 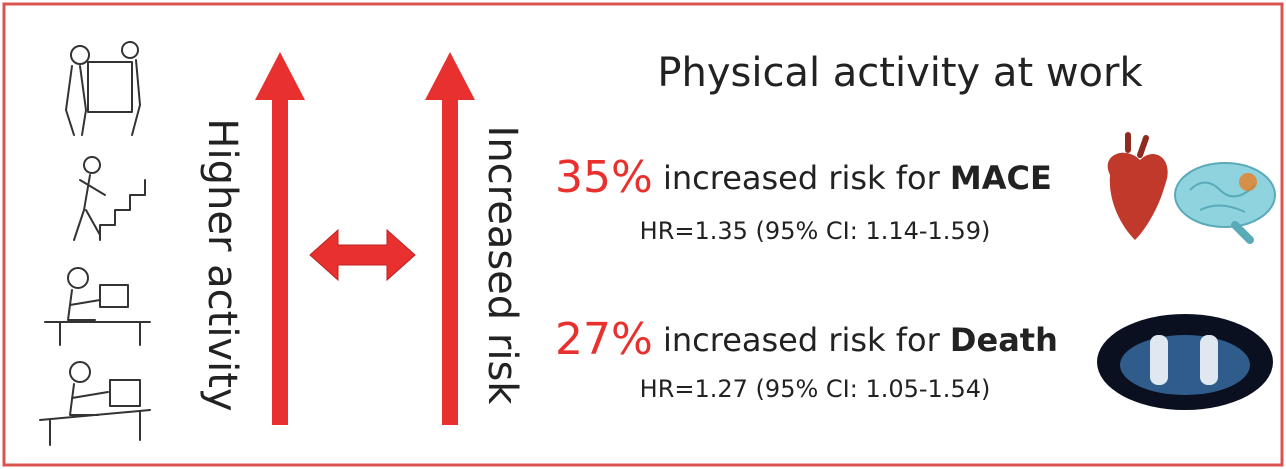 I want to click on worker-lifting, so click(x=103, y=88).